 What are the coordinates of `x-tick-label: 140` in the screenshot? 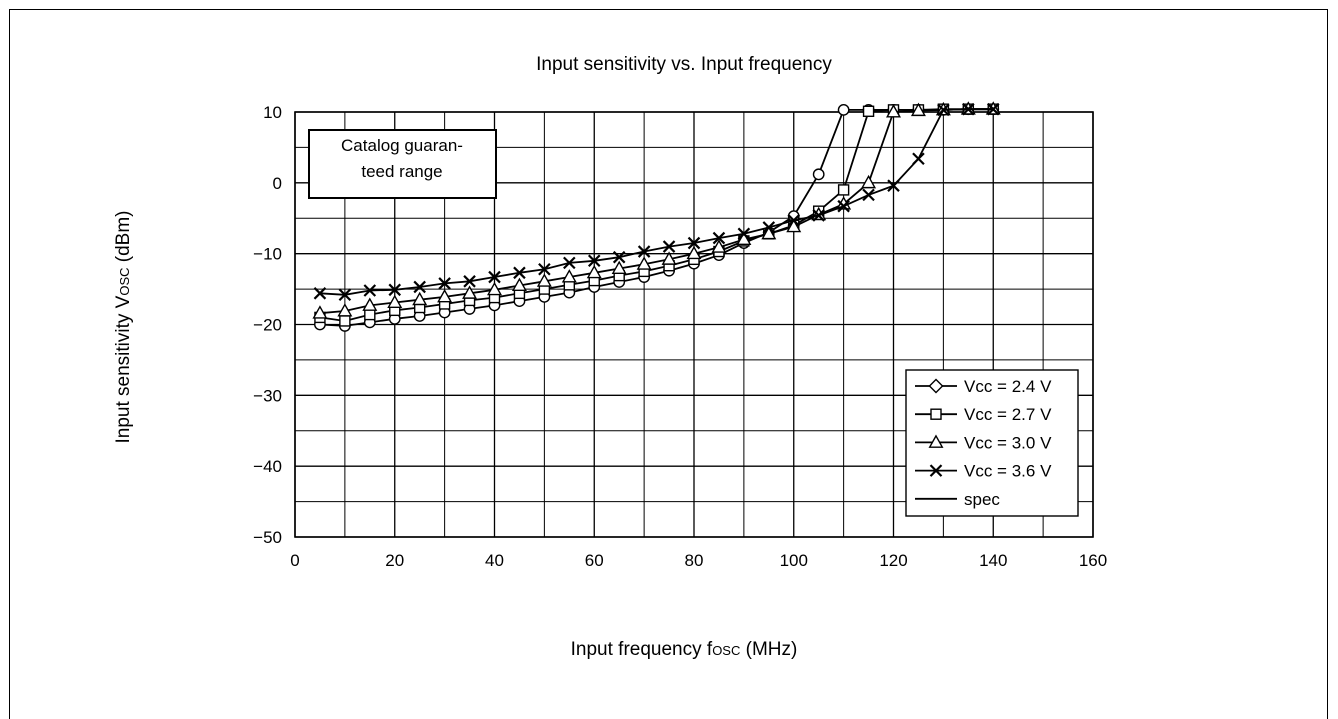 It's located at (993, 560).